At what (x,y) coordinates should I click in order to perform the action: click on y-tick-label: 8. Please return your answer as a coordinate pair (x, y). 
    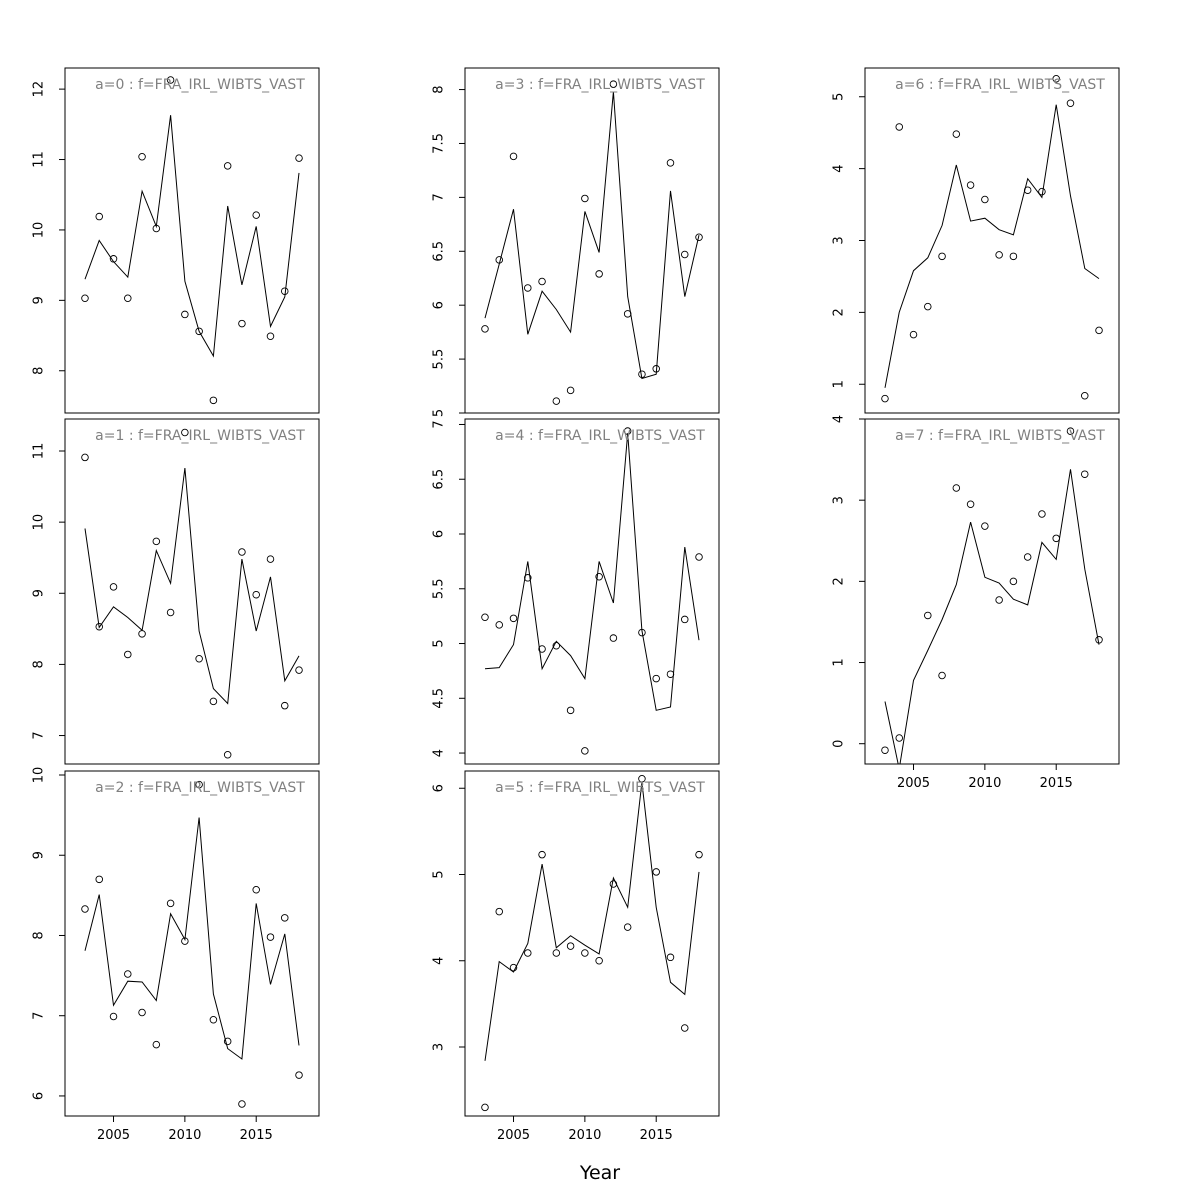
    Looking at the image, I should click on (39, 935).